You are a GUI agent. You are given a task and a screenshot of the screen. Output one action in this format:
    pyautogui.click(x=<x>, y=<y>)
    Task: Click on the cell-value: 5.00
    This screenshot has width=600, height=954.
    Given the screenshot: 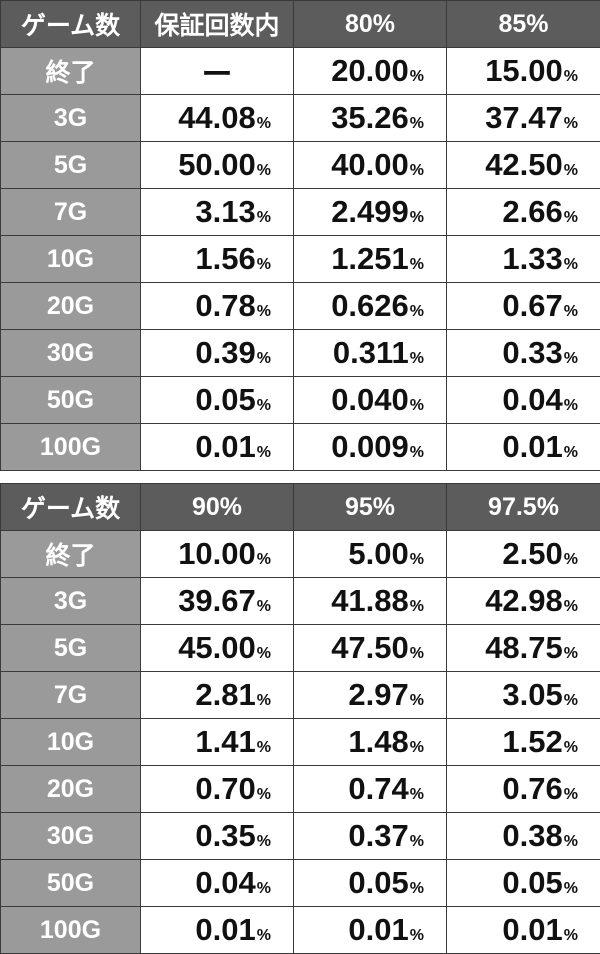 What is the action you would take?
    pyautogui.click(x=378, y=553)
    